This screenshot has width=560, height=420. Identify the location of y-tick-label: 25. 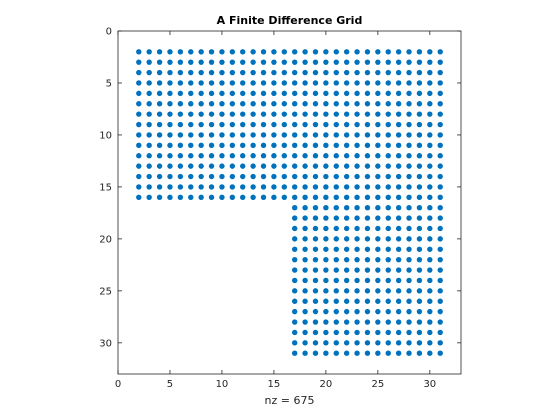
(105, 291).